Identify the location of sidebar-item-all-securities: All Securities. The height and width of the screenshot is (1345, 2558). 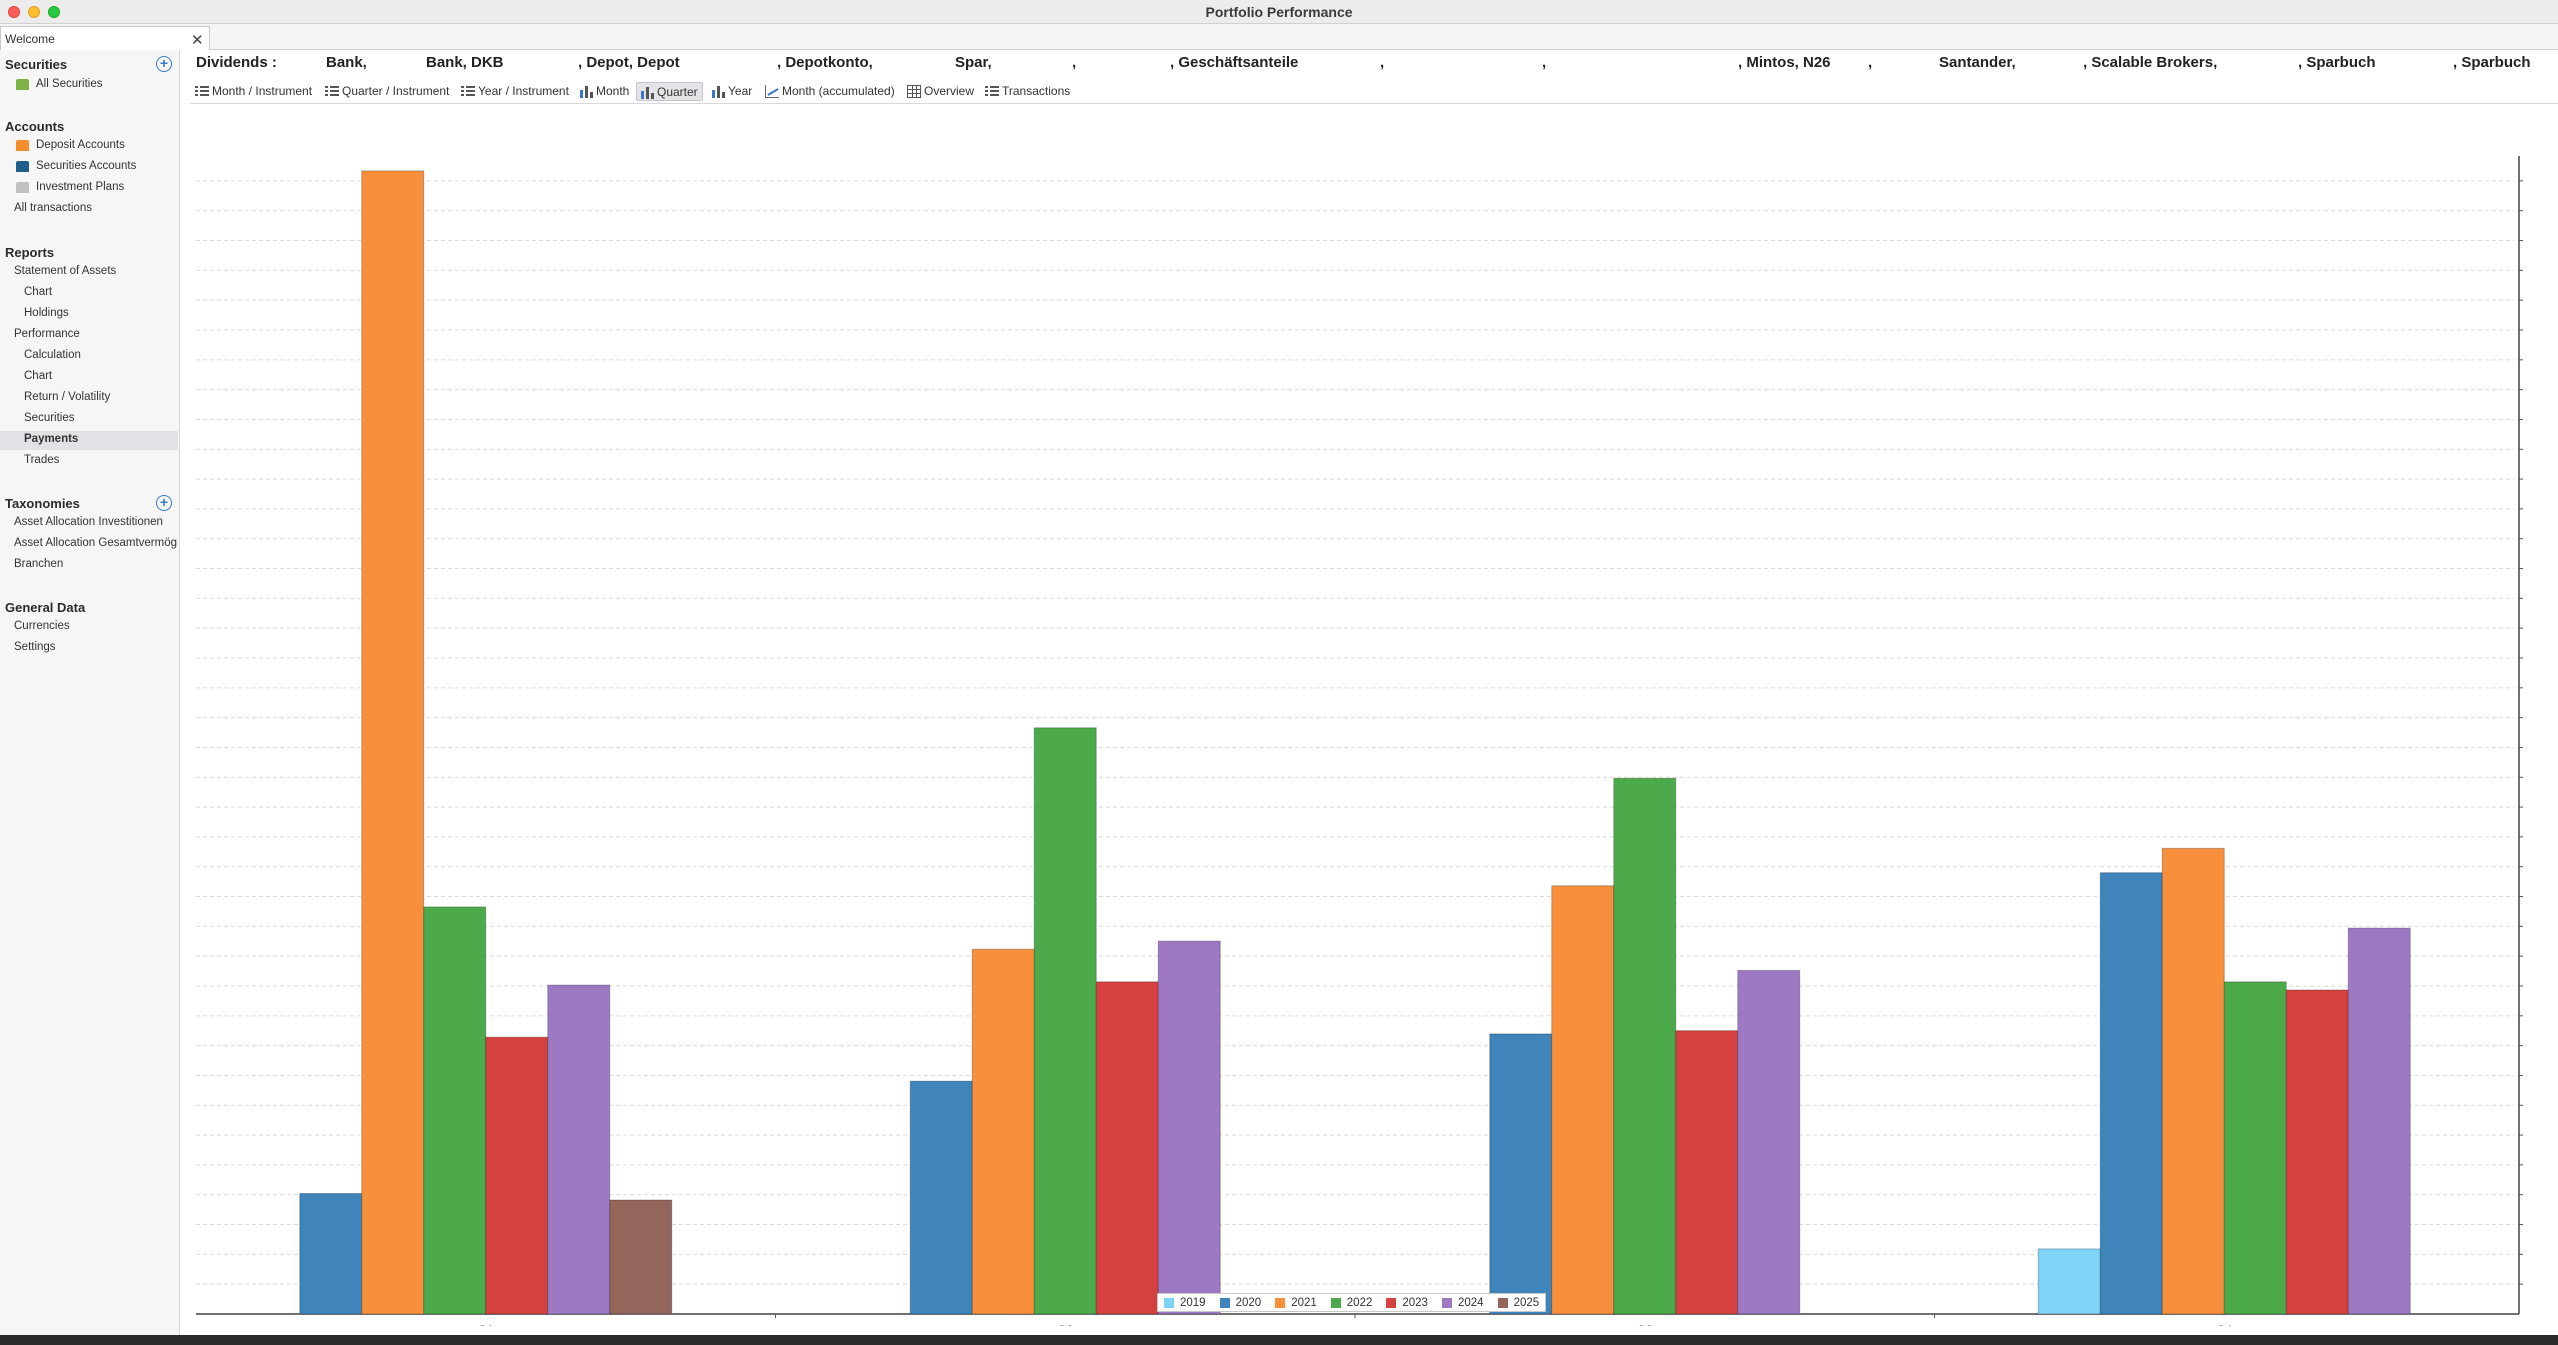
(101, 84).